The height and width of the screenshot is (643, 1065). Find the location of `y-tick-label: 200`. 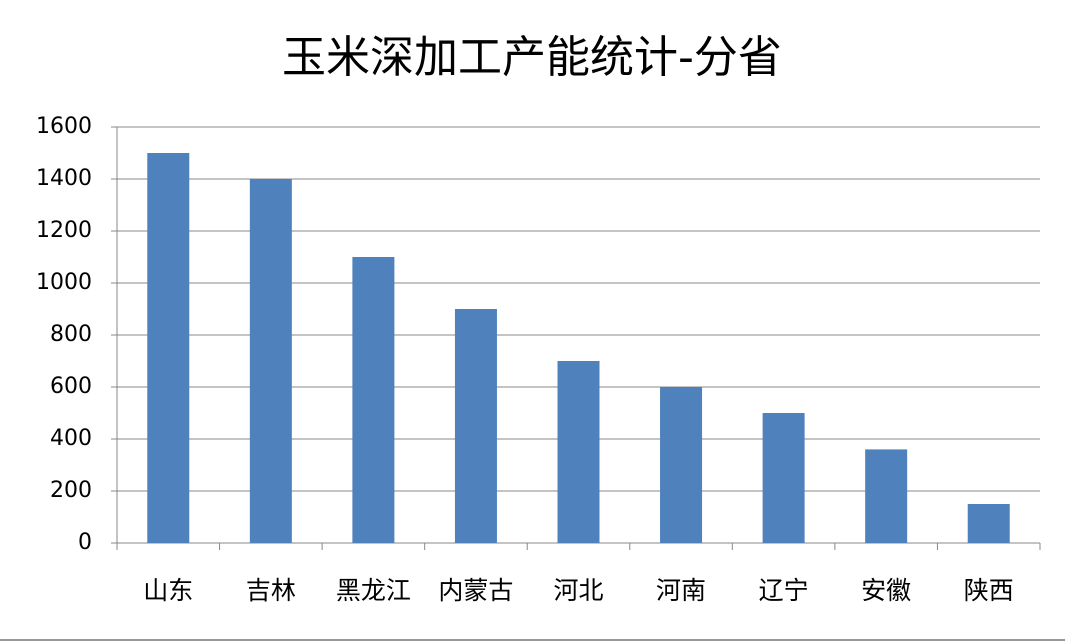

y-tick-label: 200 is located at coordinates (71, 490).